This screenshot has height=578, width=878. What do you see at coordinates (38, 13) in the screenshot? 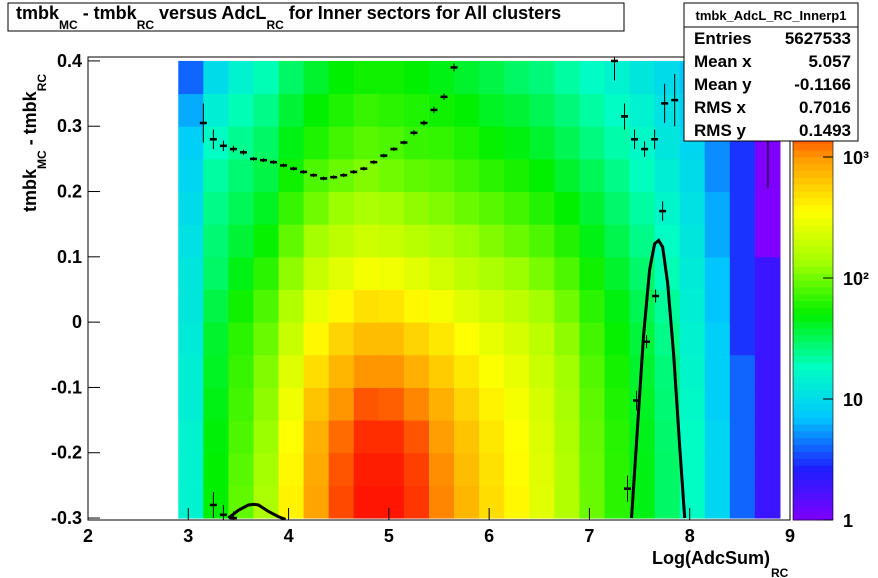
I see `title-text: tmbk` at bounding box center [38, 13].